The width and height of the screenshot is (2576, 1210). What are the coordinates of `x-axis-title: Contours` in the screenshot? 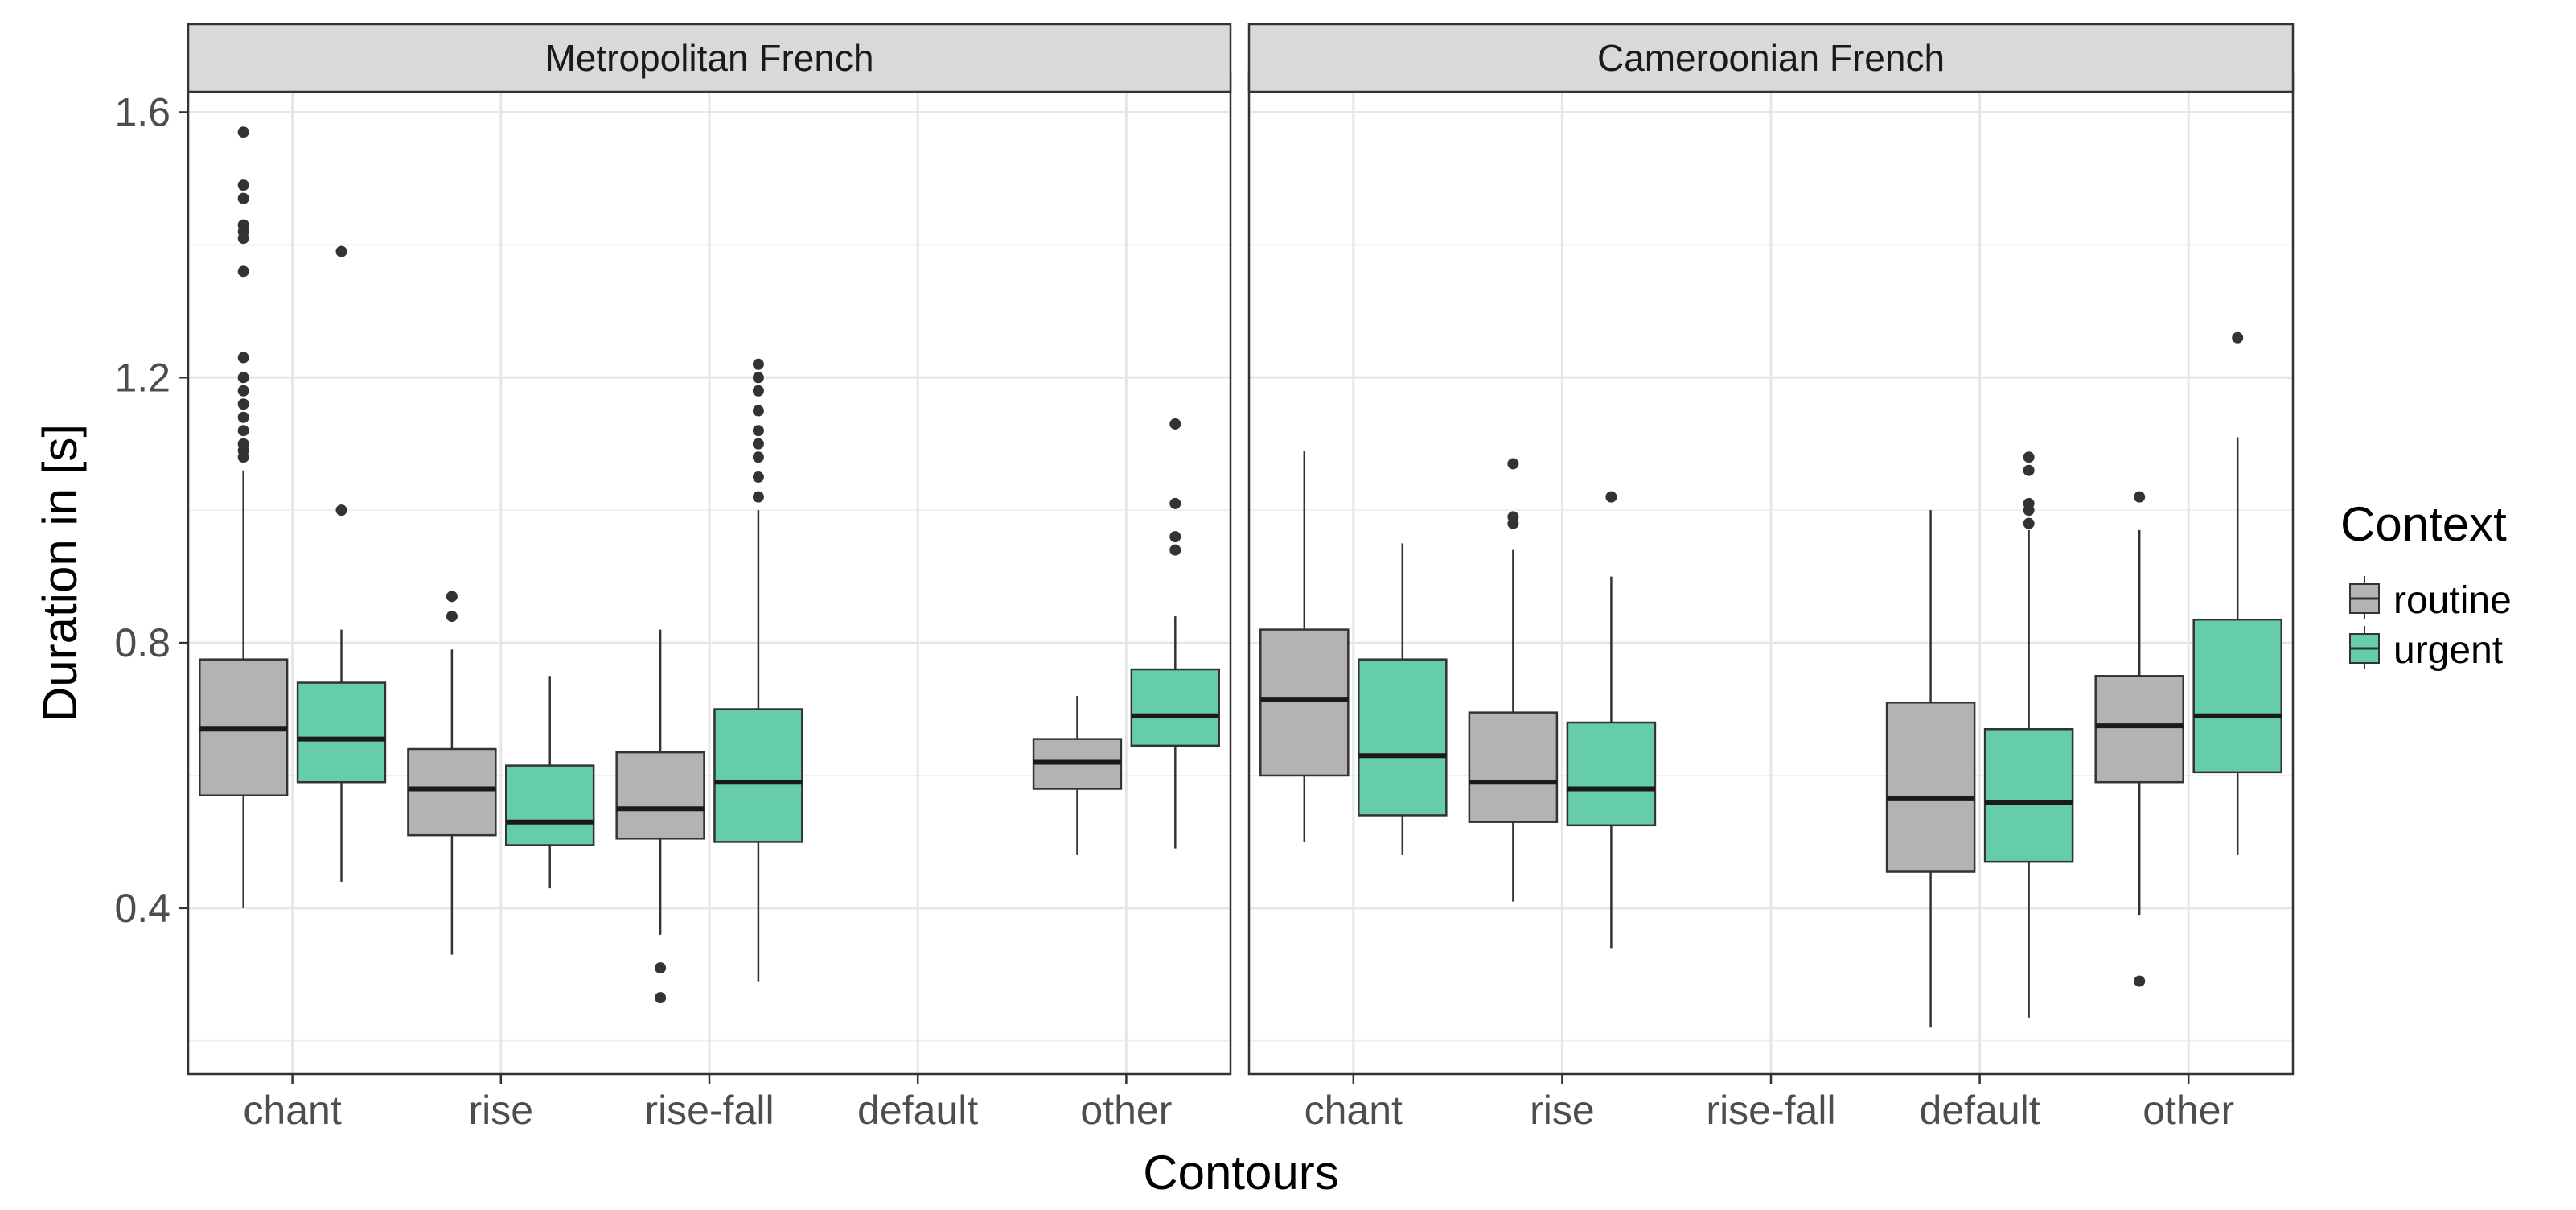 It's located at (1240, 1173).